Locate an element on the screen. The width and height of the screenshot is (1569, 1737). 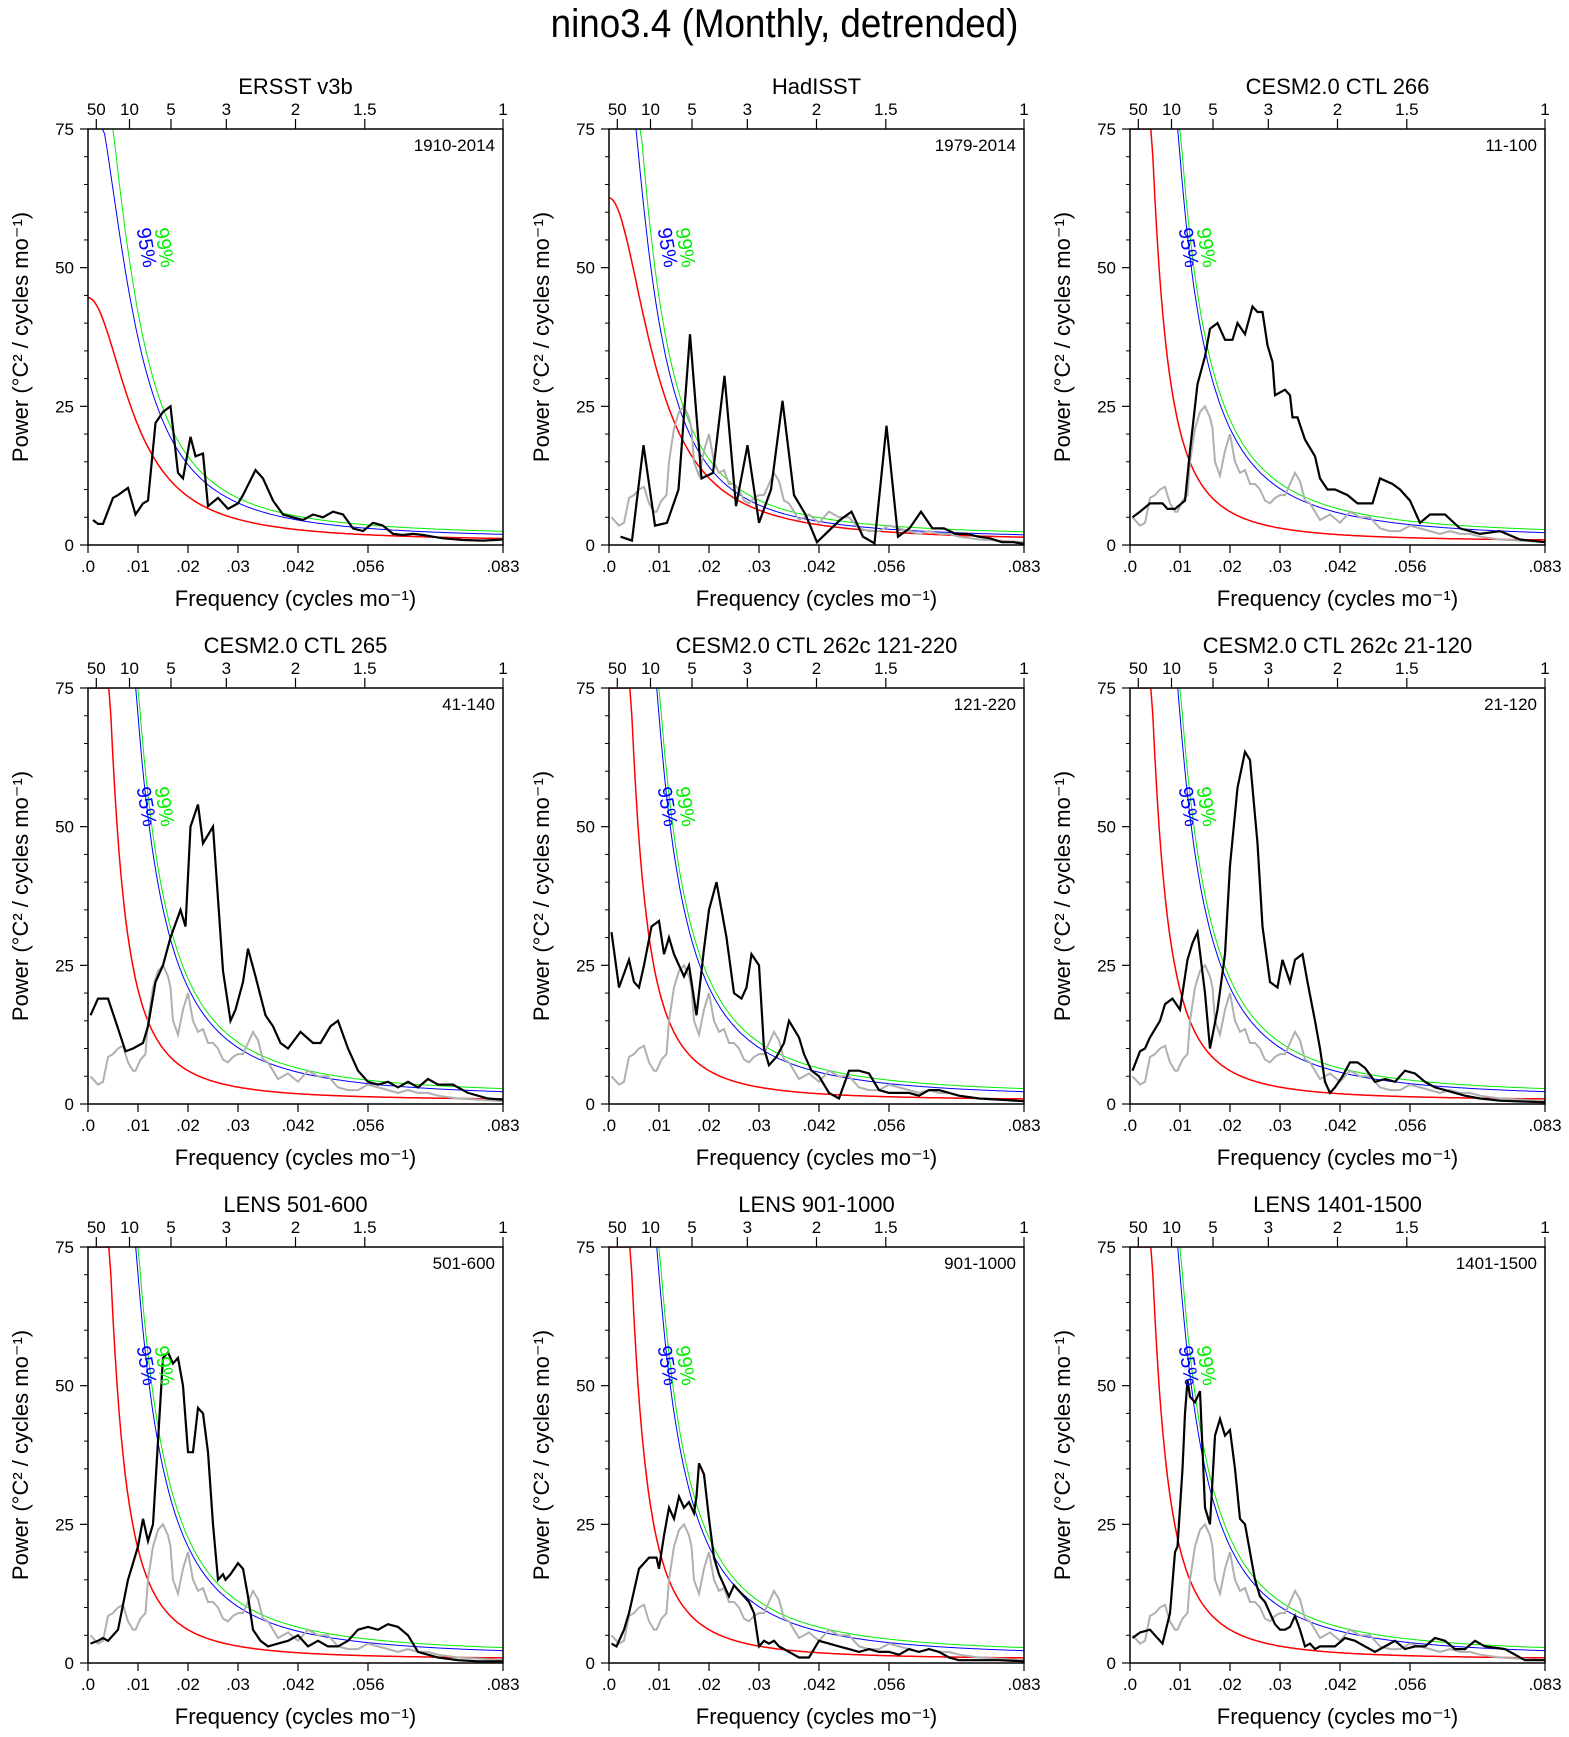
panel-title: LENS 901-1000 is located at coordinates (816, 1204).